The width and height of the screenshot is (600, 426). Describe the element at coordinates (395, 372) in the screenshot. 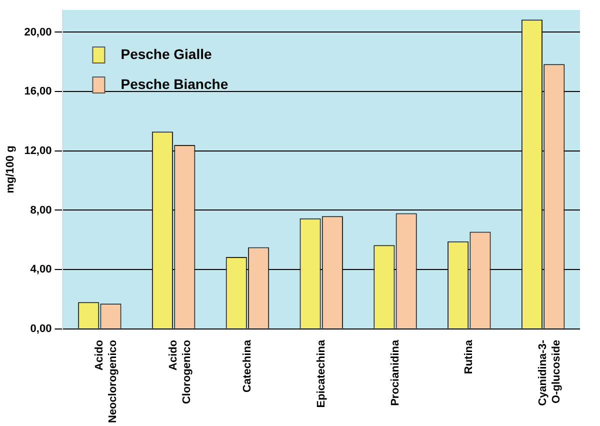

I see `x-tick-label: Procianidina` at that location.